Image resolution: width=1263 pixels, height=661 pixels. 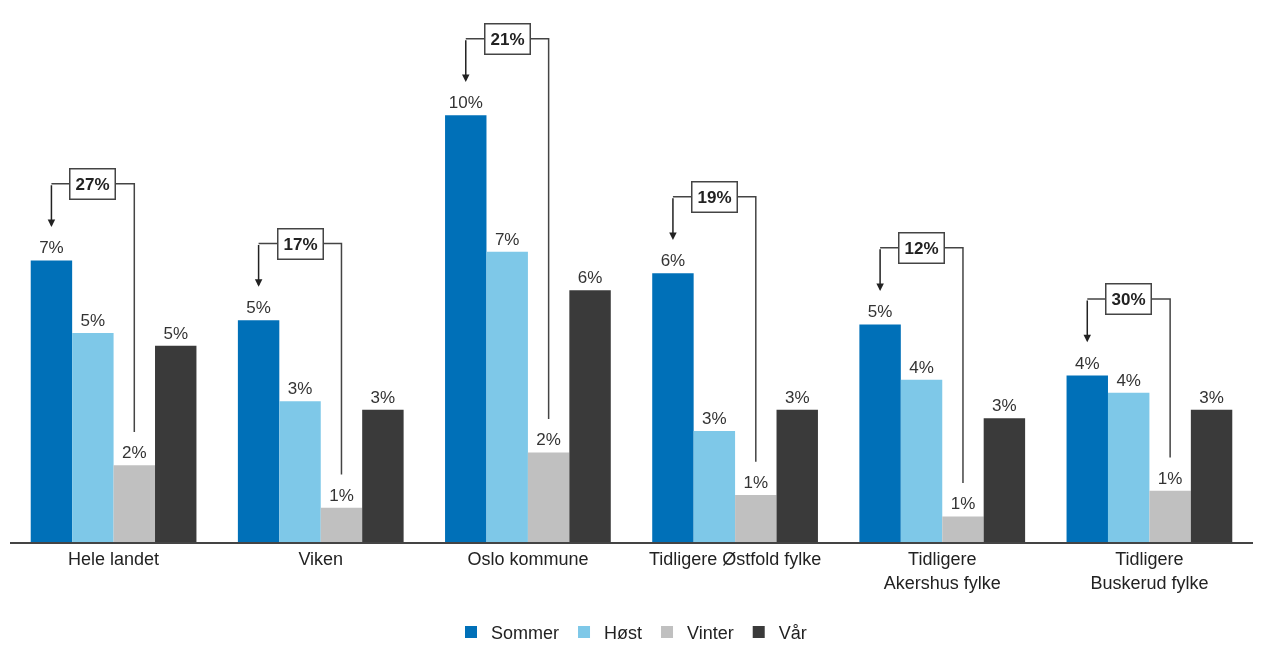 What do you see at coordinates (528, 559) in the screenshot?
I see `x-tick-label: Oslo kommune` at bounding box center [528, 559].